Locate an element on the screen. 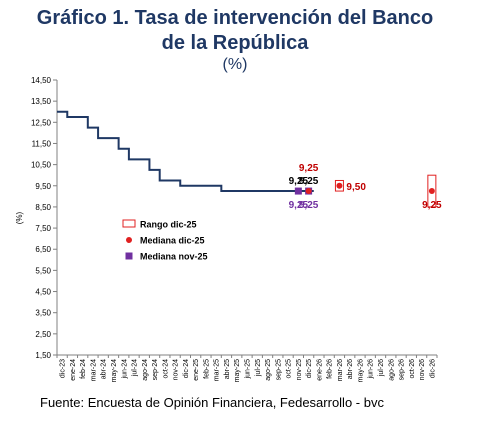 Image resolution: width=485 pixels, height=430 pixels. x-tick-label: may-24 is located at coordinates (114, 370).